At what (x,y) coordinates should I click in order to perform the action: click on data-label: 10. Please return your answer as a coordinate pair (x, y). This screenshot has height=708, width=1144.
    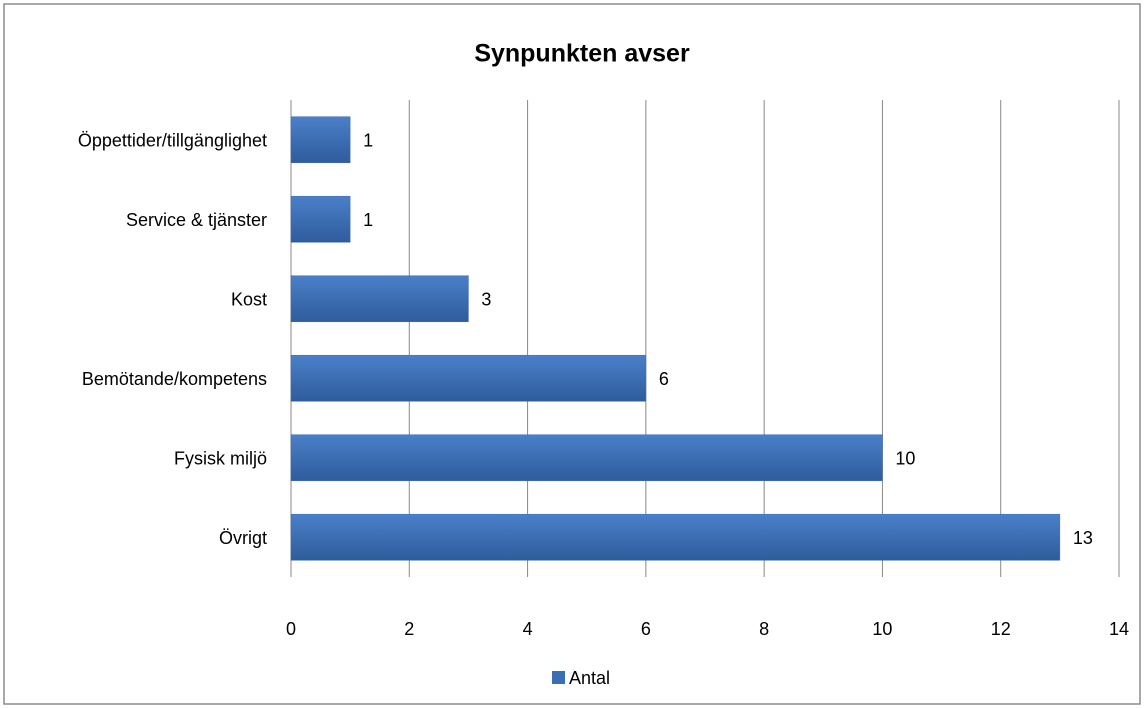
    Looking at the image, I should click on (905, 459).